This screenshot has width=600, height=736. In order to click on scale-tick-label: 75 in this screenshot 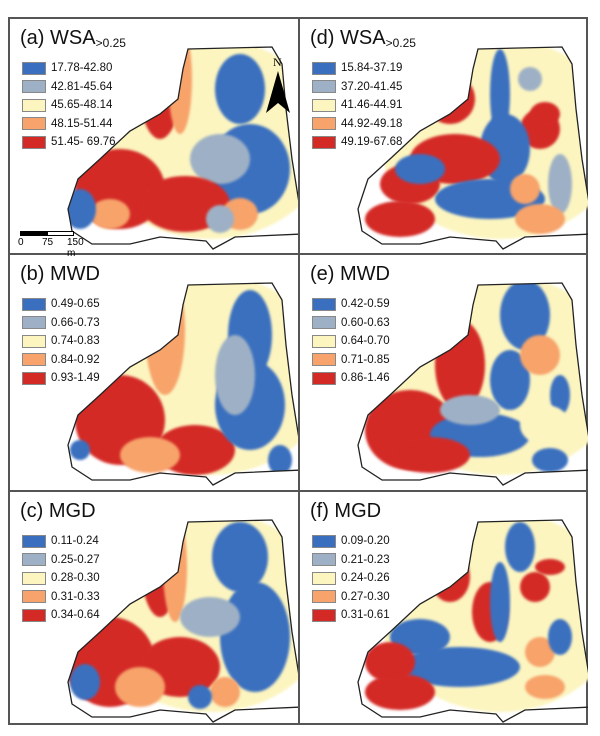, I will do `click(48, 242)`.